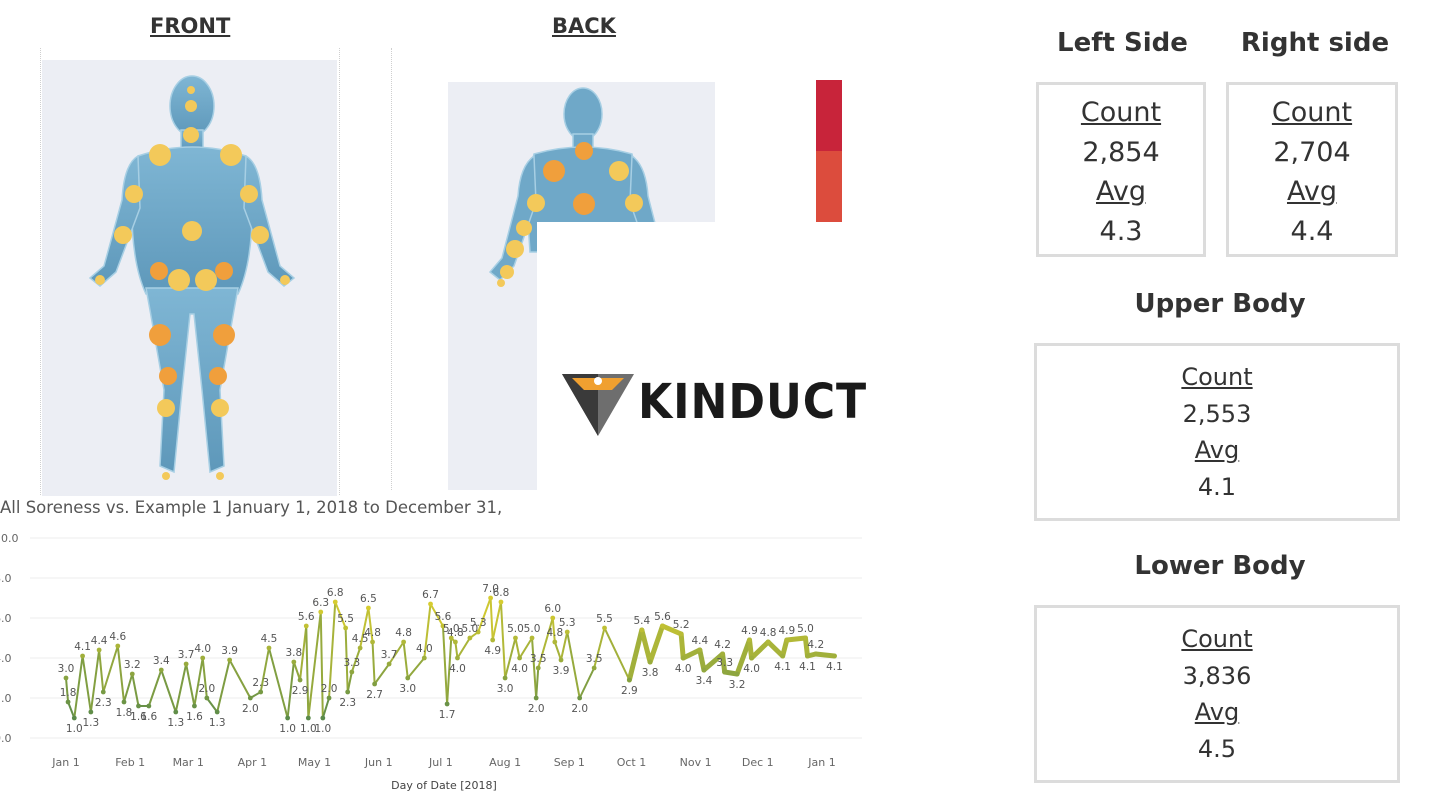  Describe the element at coordinates (345, 619) in the screenshot. I see `data-label: 5.5` at that location.